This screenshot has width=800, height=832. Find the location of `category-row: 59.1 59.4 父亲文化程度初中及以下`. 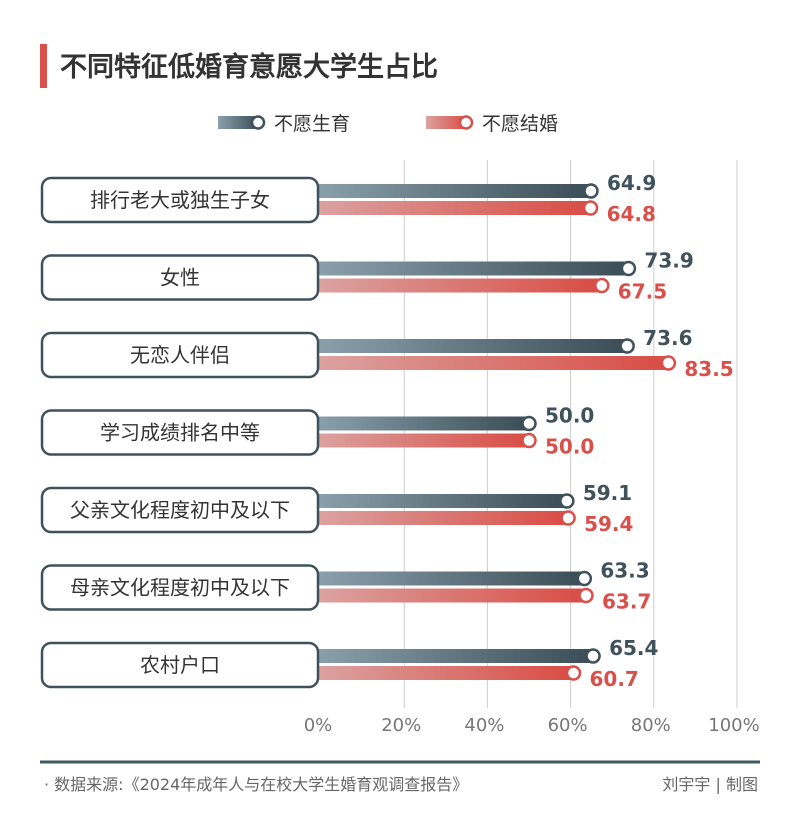

category-row: 59.1 59.4 父亲文化程度初中及以下 is located at coordinates (336, 508).